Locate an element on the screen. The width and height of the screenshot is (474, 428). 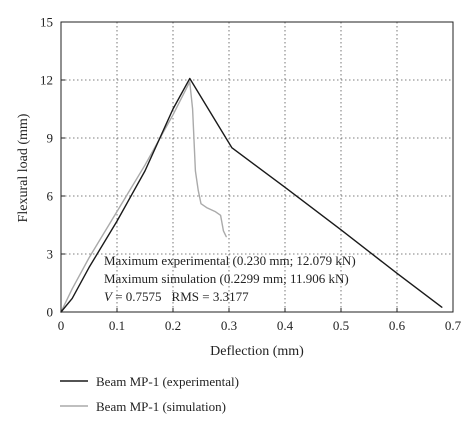
x-tick-label-6: 0.6 is located at coordinates (397, 325).